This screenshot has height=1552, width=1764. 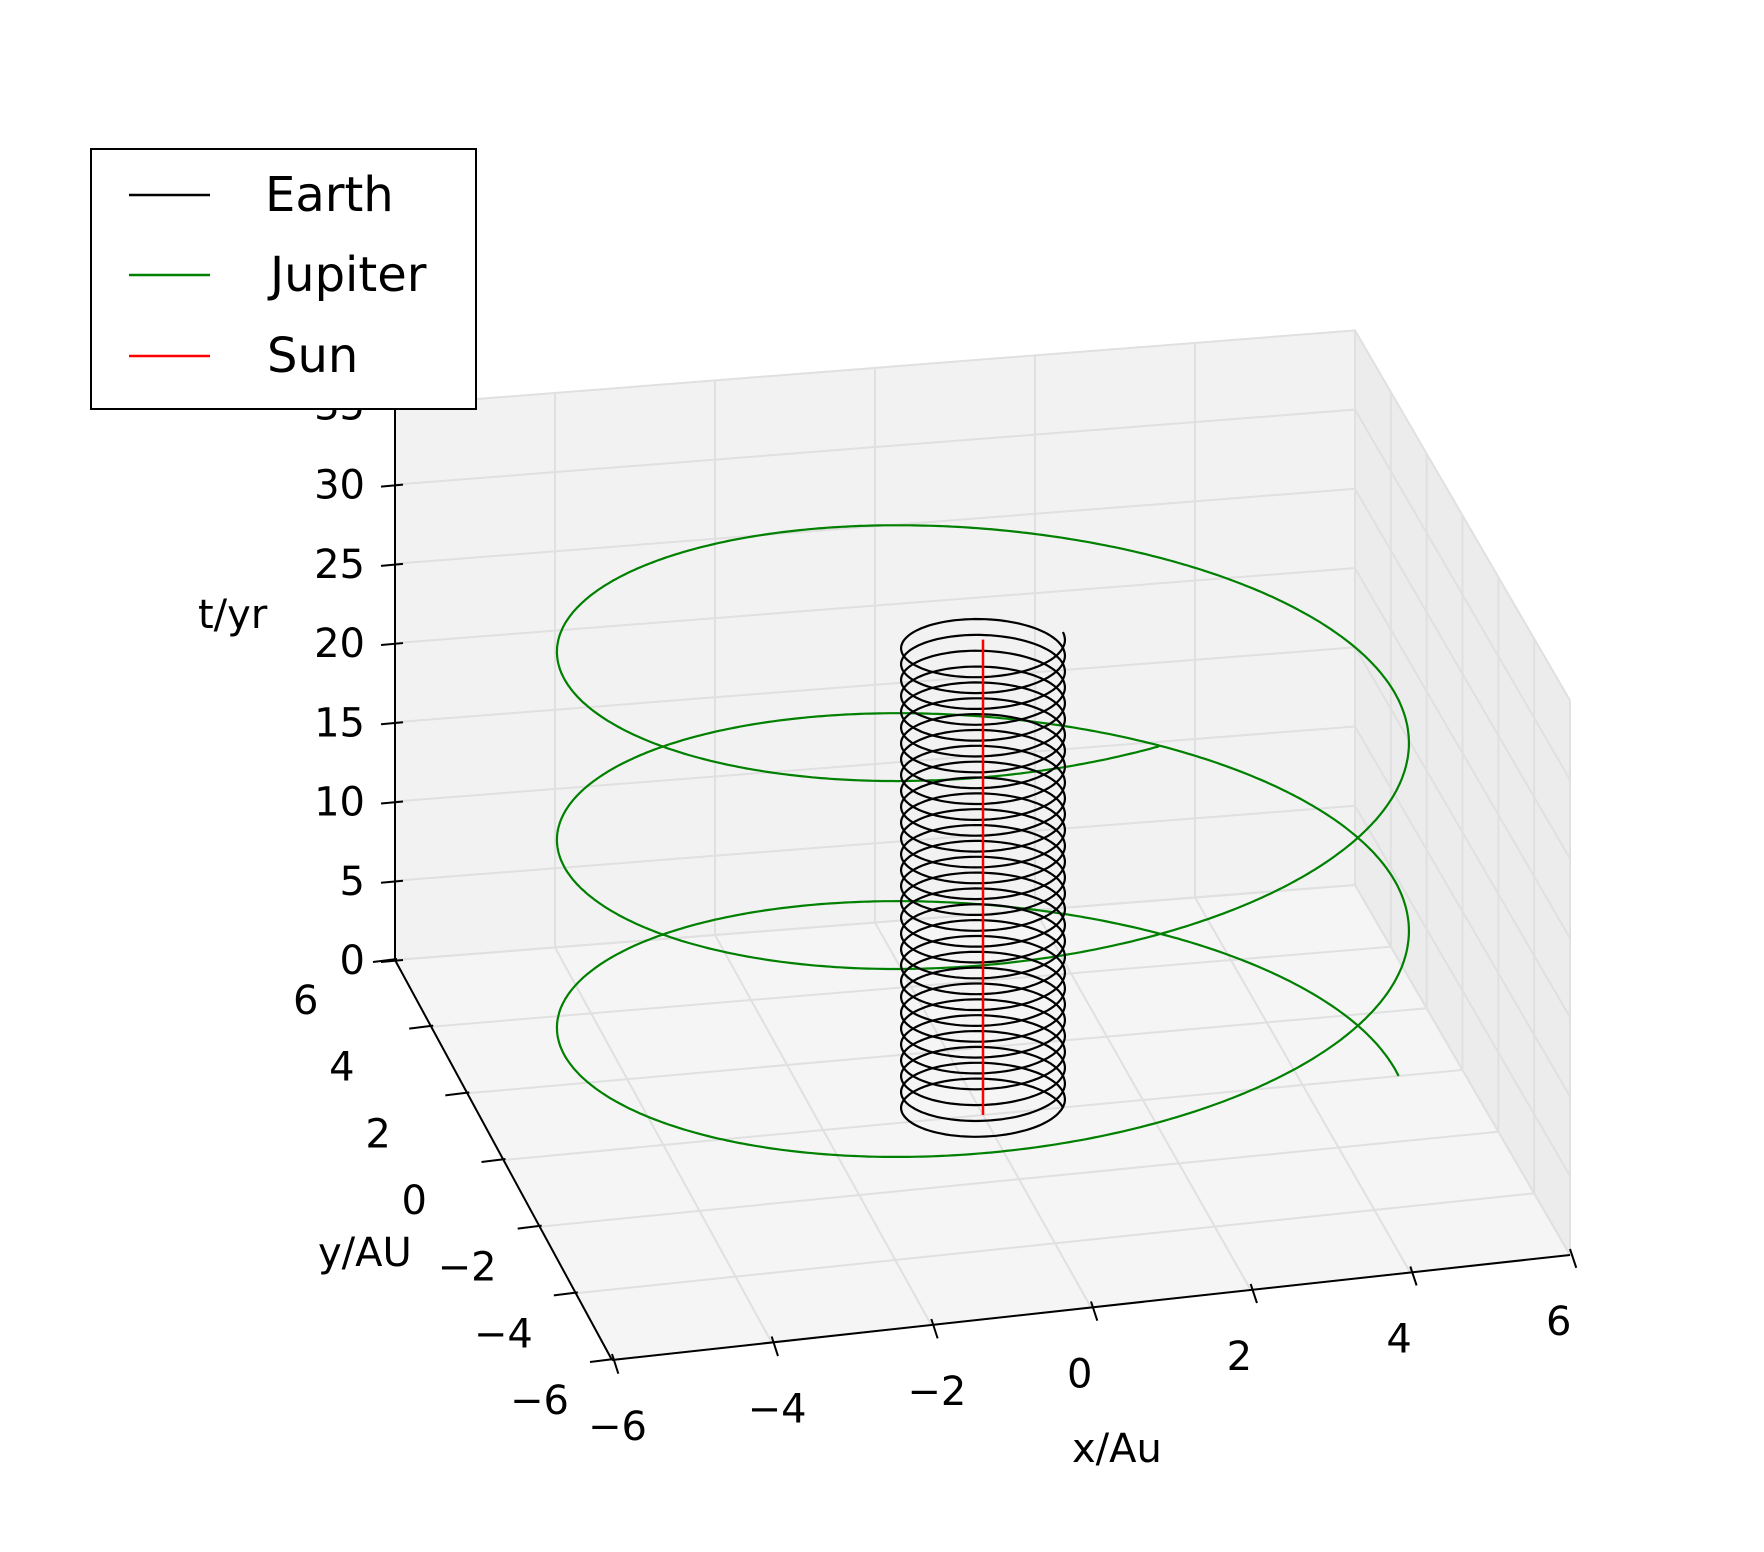 I want to click on z-tick-label: 15, so click(x=339, y=723).